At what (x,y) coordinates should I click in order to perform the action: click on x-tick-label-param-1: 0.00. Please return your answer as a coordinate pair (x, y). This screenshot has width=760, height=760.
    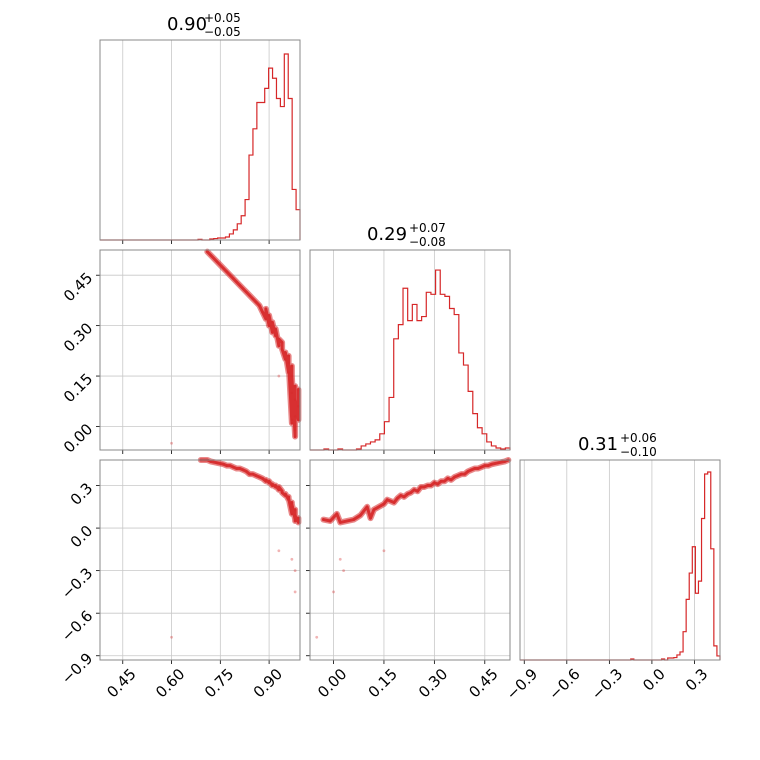
    Looking at the image, I should click on (332, 683).